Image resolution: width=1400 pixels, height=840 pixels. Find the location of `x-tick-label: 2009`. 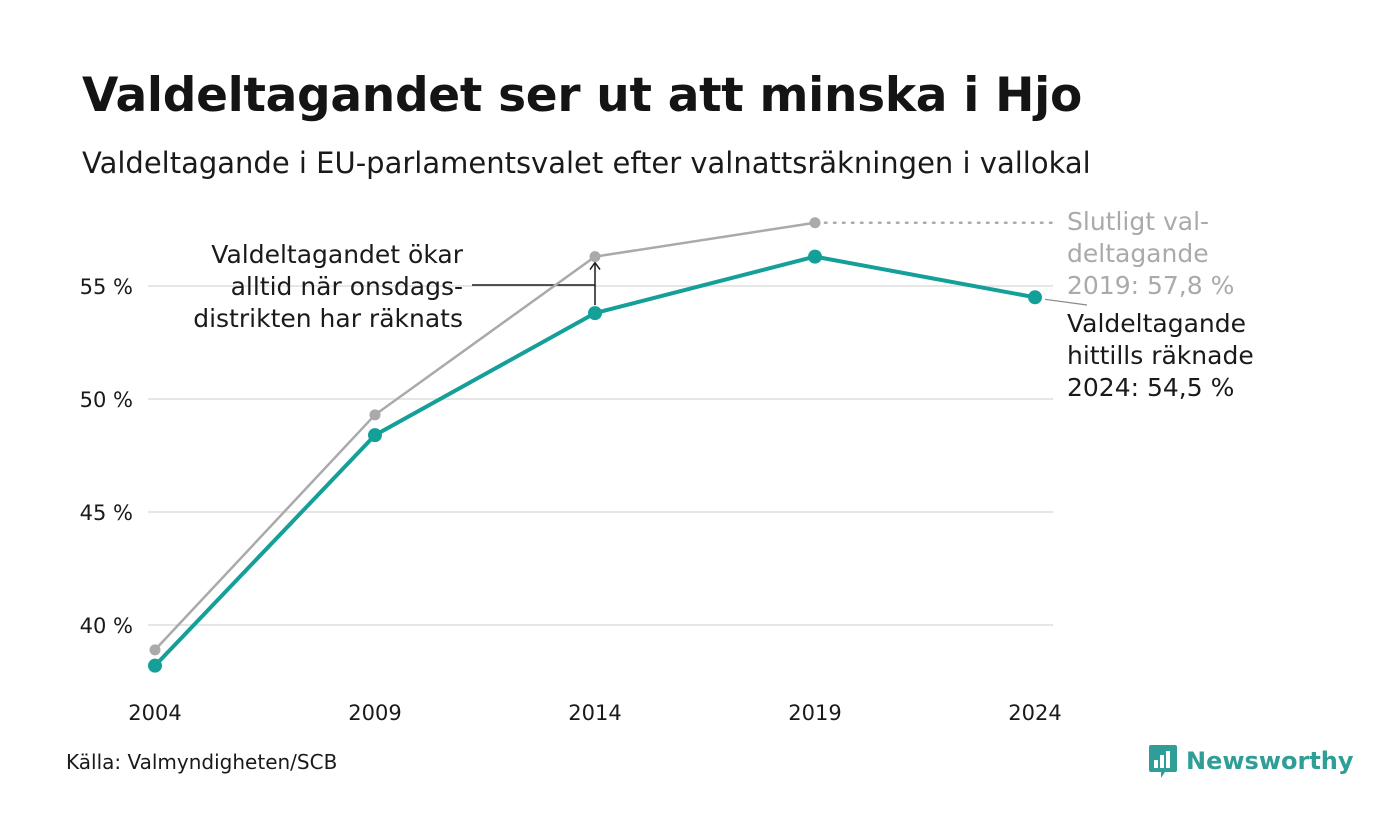

x-tick-label: 2009 is located at coordinates (374, 713).